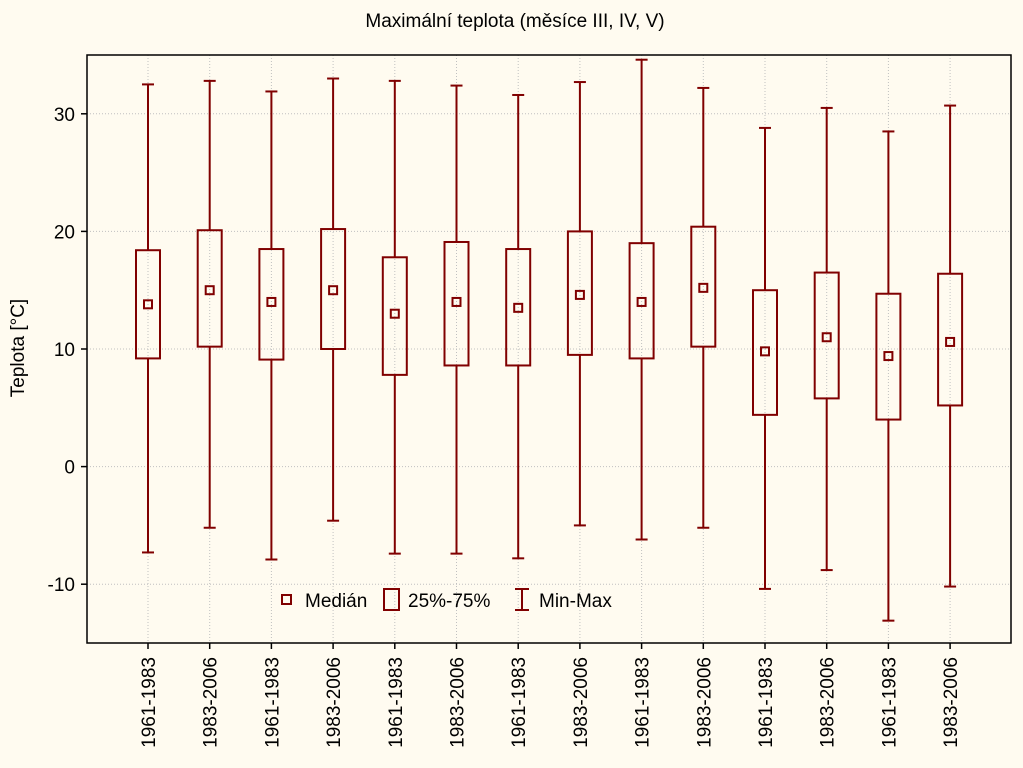  Describe the element at coordinates (514, 21) in the screenshot. I see `chart-title: Maximální teplota (měsíce III, IV, V)` at that location.